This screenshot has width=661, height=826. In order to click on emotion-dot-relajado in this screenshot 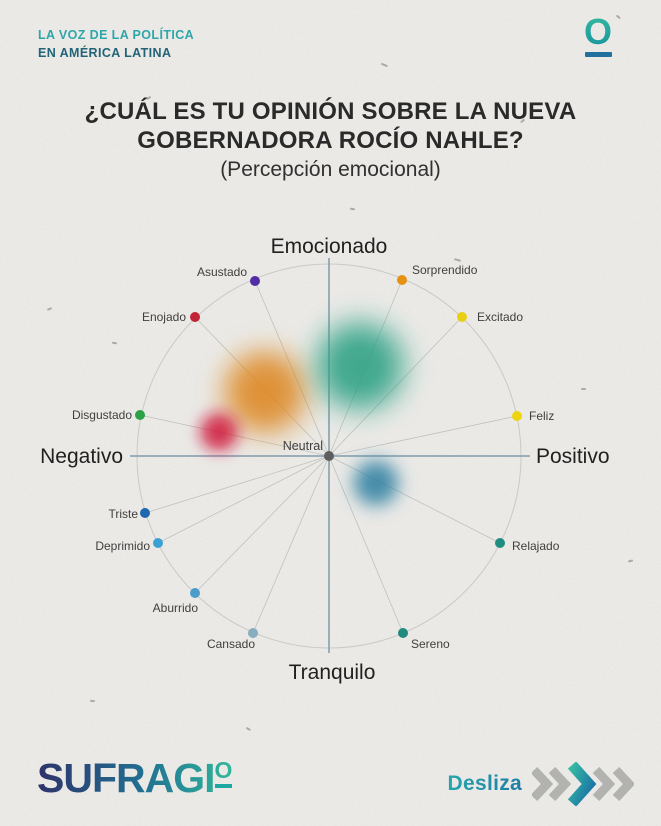, I will do `click(500, 543)`.